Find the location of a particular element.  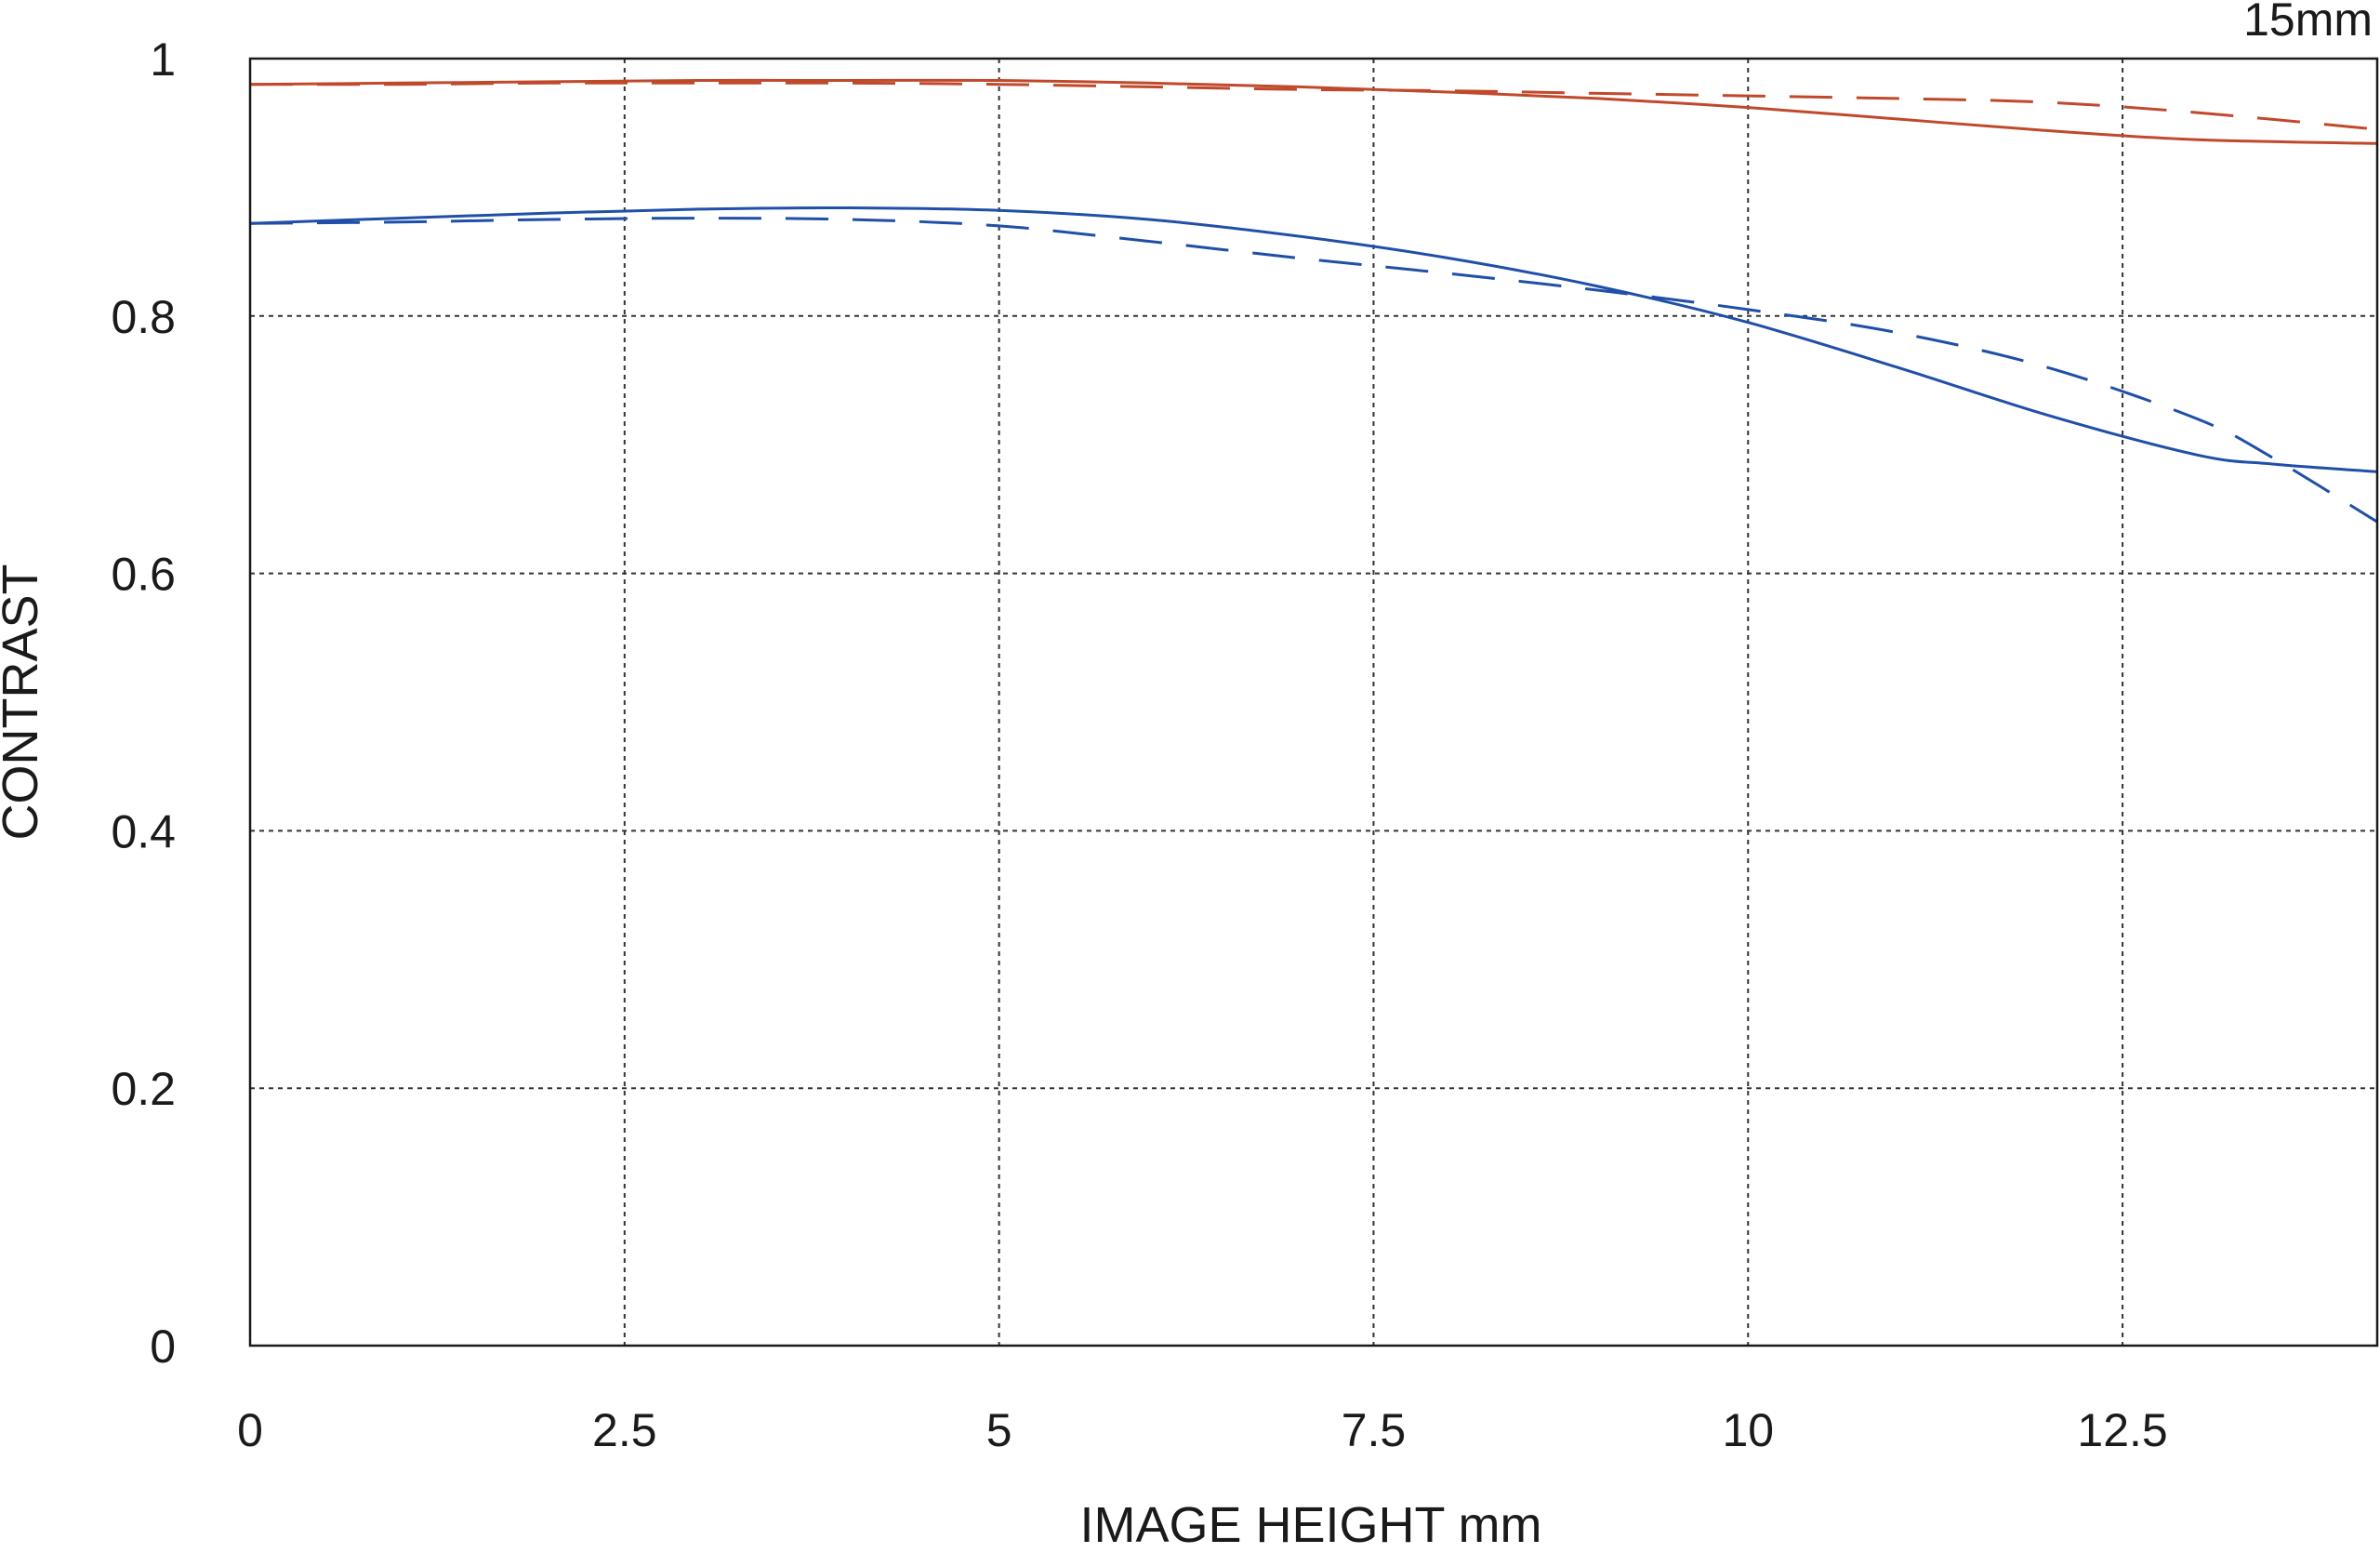

y-axis-title: CONTRAST is located at coordinates (24, 702).